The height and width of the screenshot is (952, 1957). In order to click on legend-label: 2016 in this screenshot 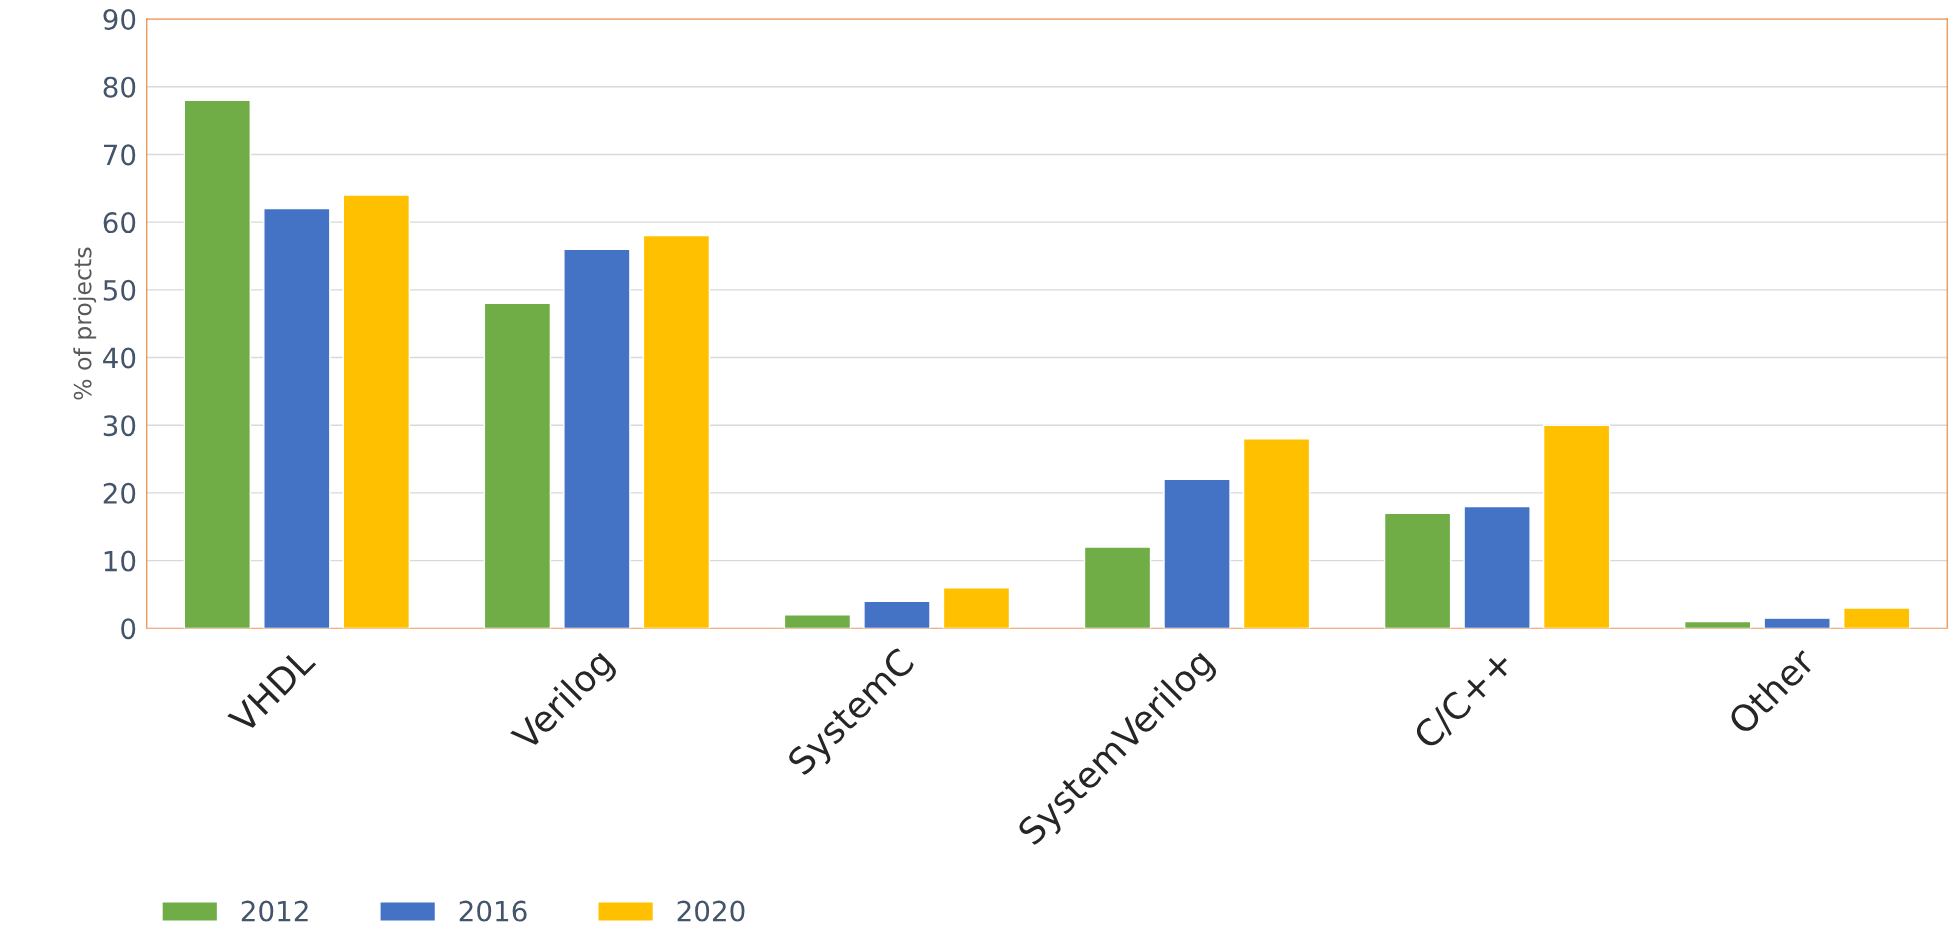, I will do `click(493, 911)`.